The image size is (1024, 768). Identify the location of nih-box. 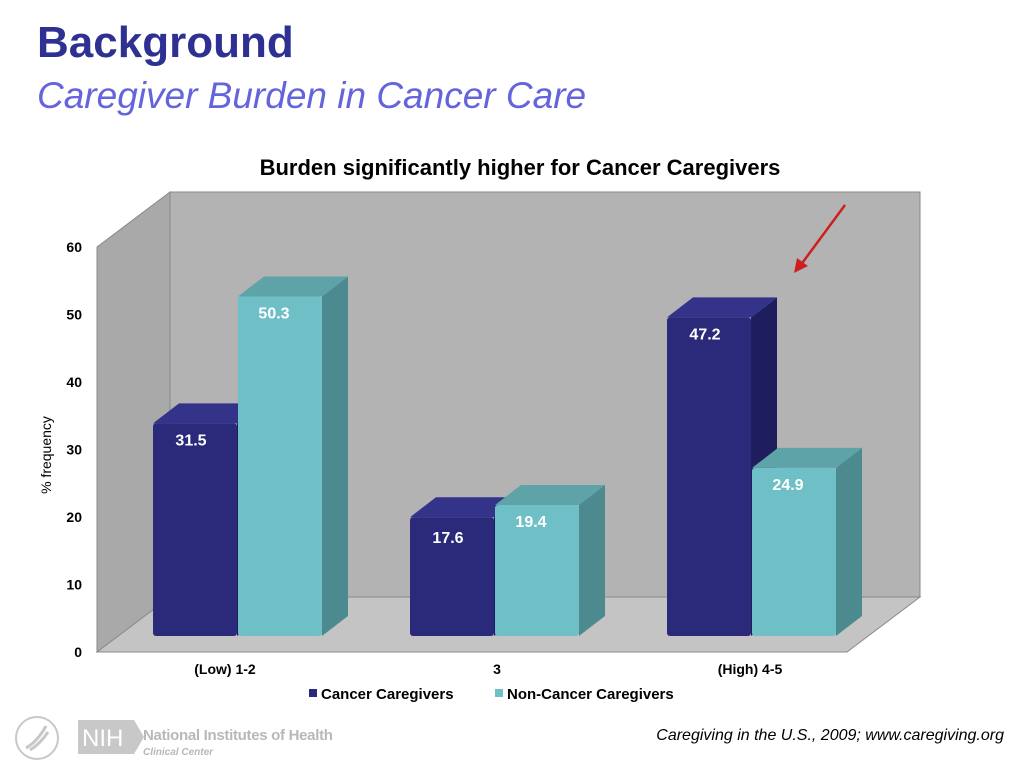
(106, 737).